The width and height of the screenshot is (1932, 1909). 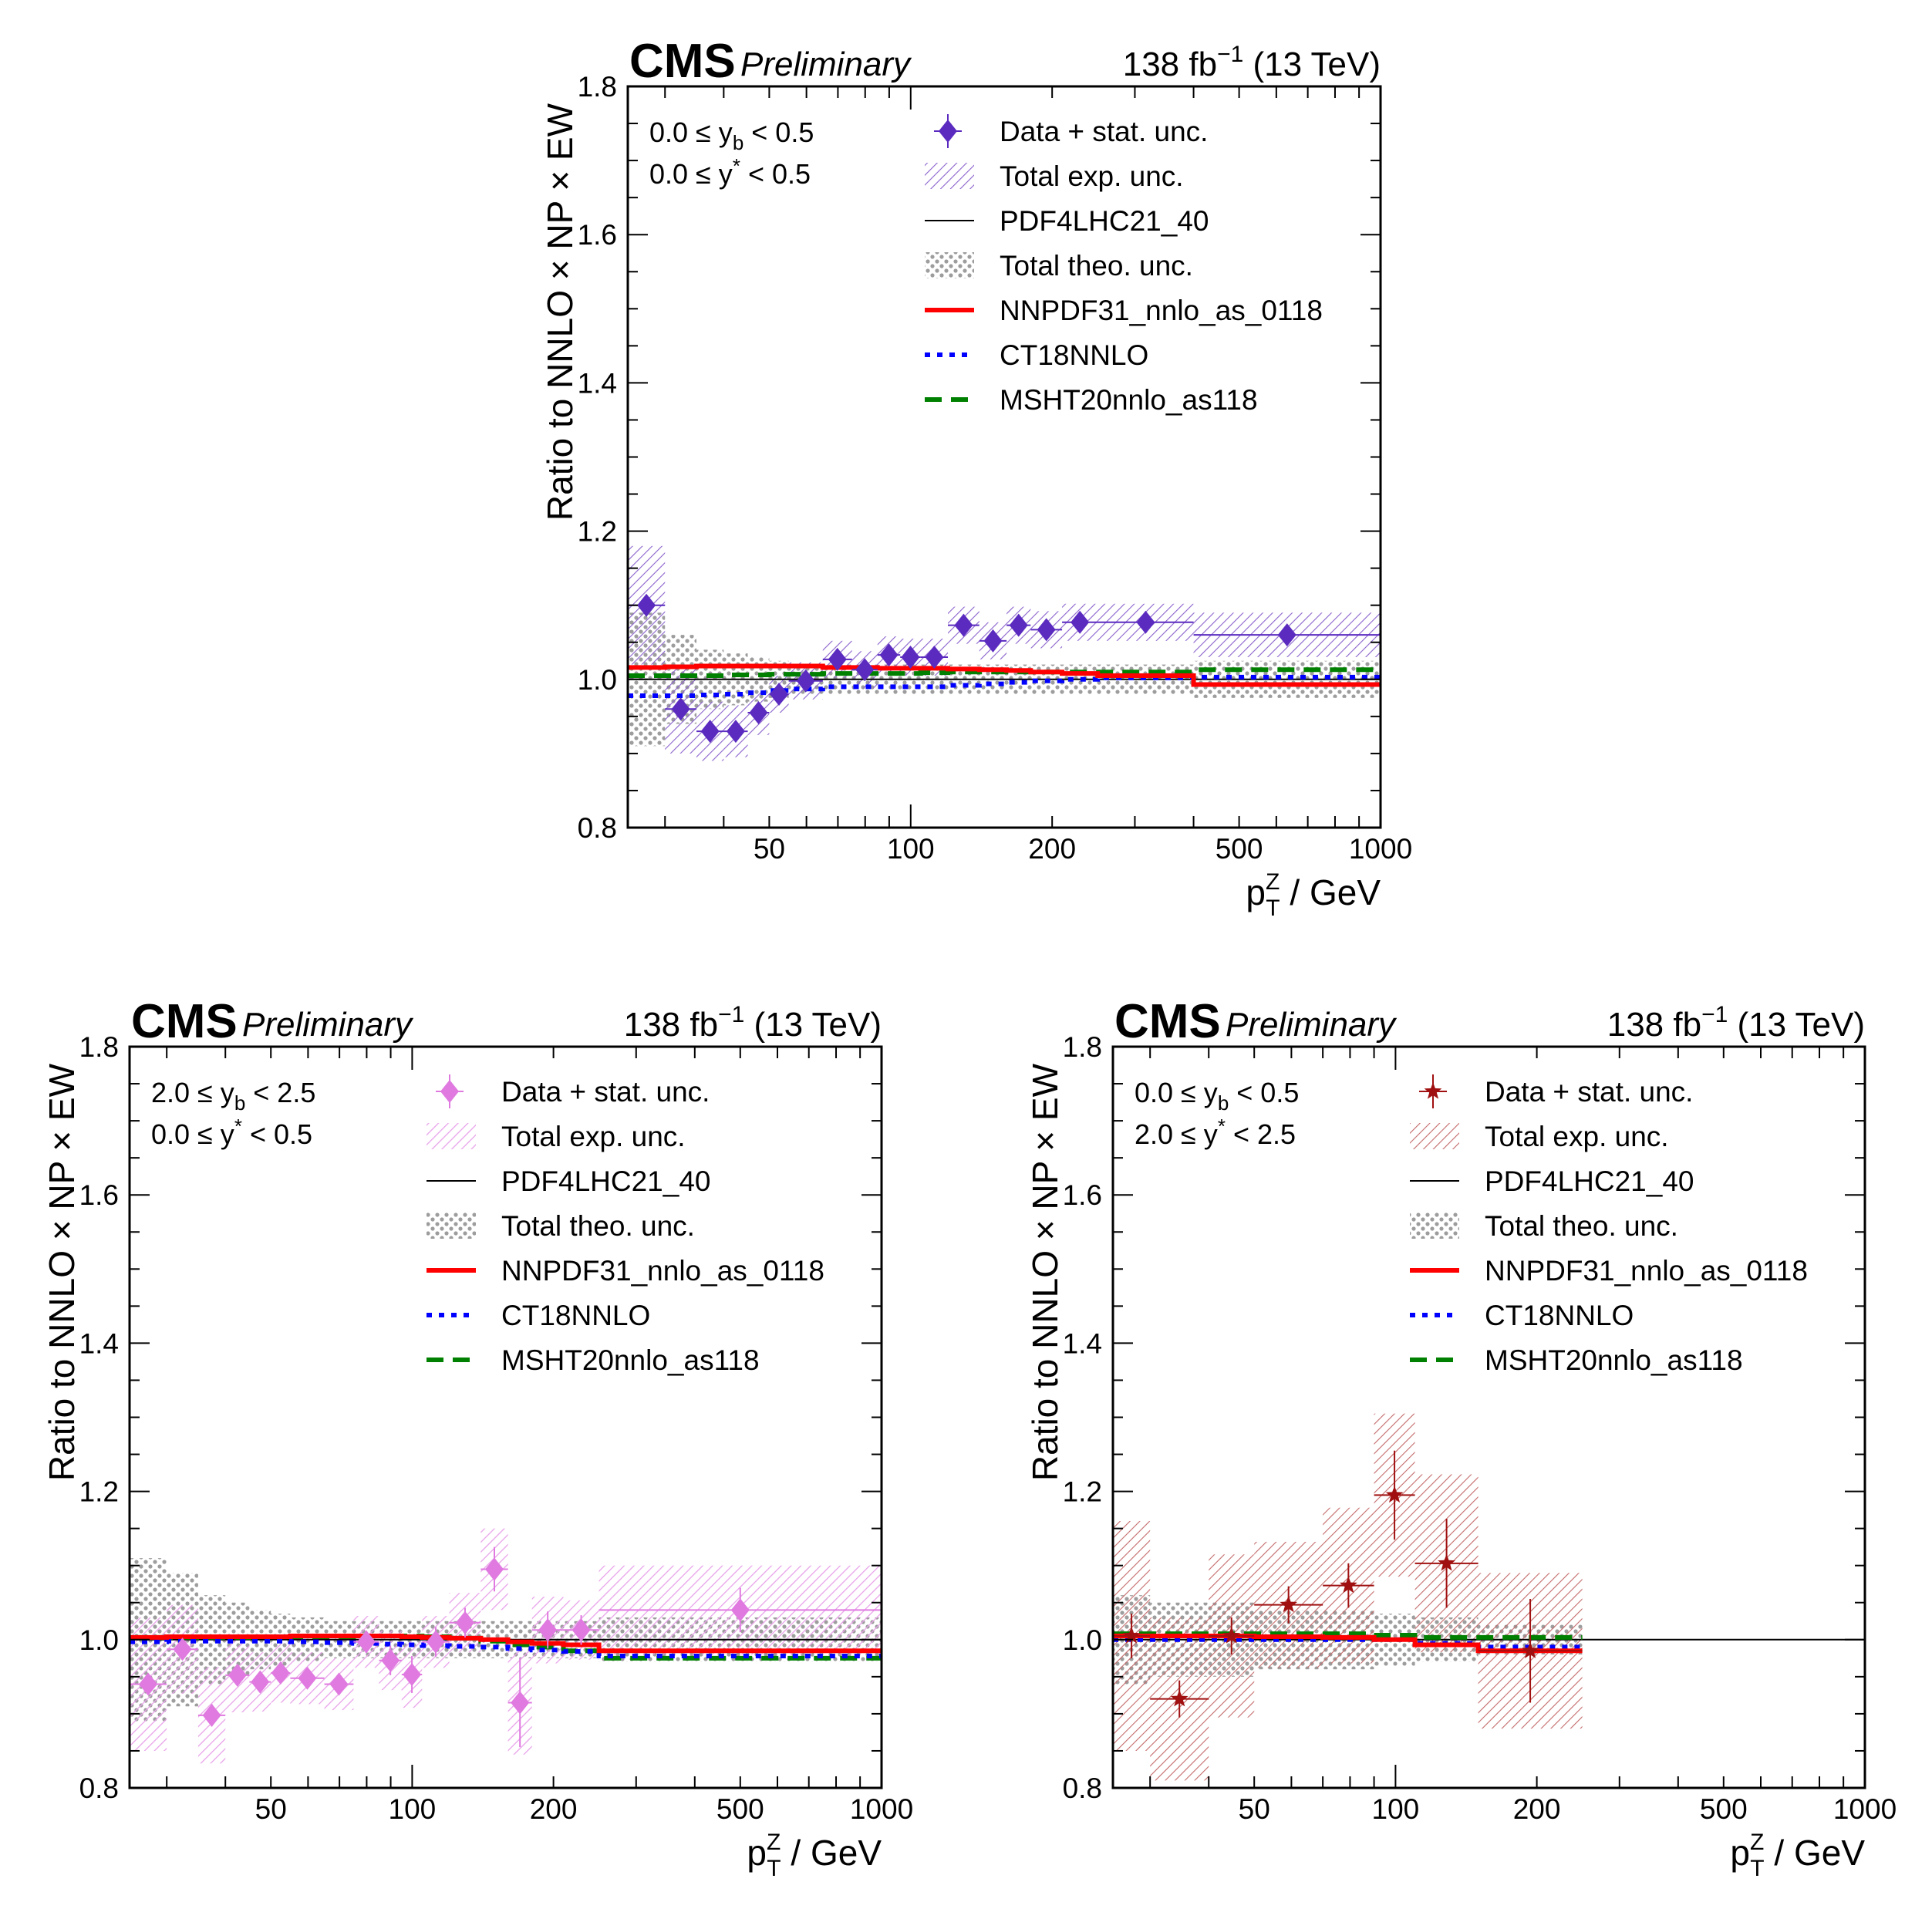 I want to click on legend-label-msht: MSHT20nnlo_as118, so click(x=630, y=1360).